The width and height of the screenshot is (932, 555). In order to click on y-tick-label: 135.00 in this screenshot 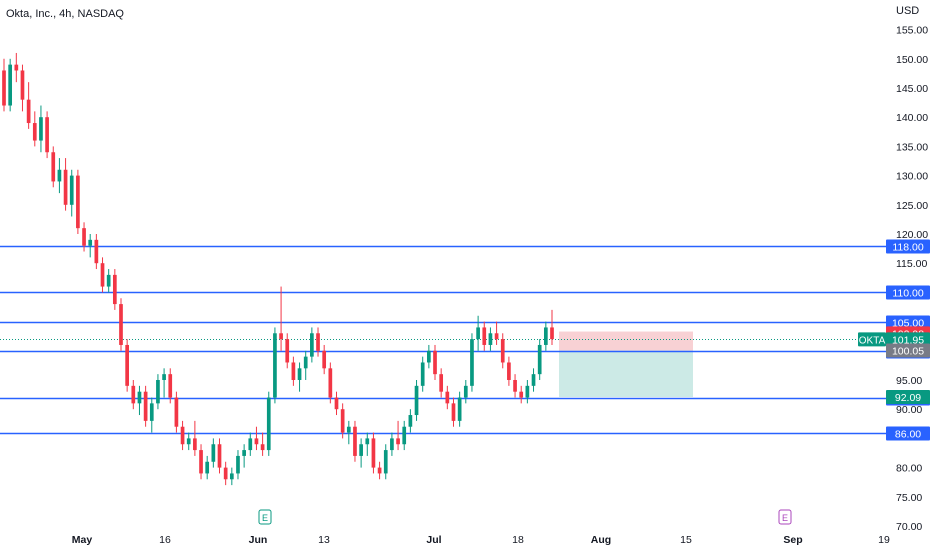, I will do `click(912, 147)`.